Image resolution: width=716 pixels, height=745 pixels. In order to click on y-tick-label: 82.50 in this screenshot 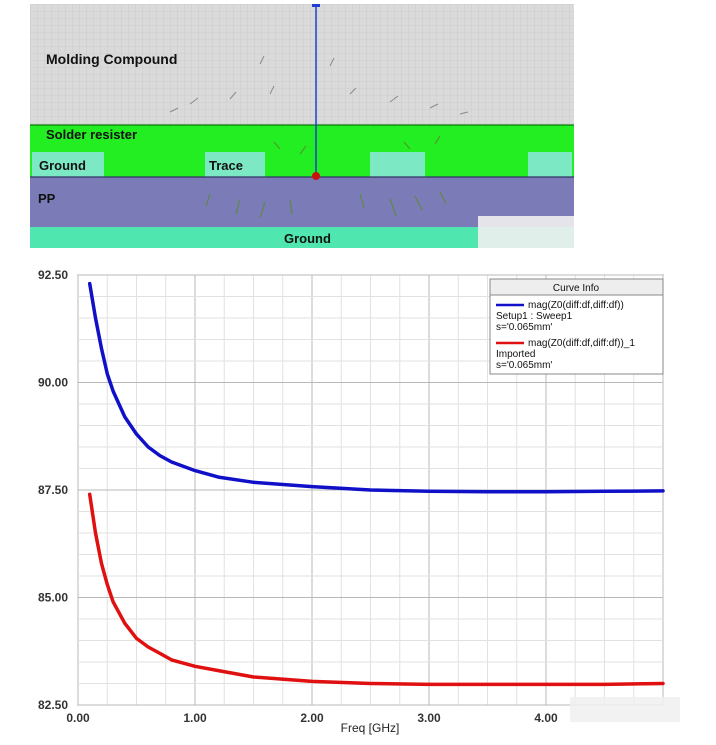, I will do `click(53, 705)`.